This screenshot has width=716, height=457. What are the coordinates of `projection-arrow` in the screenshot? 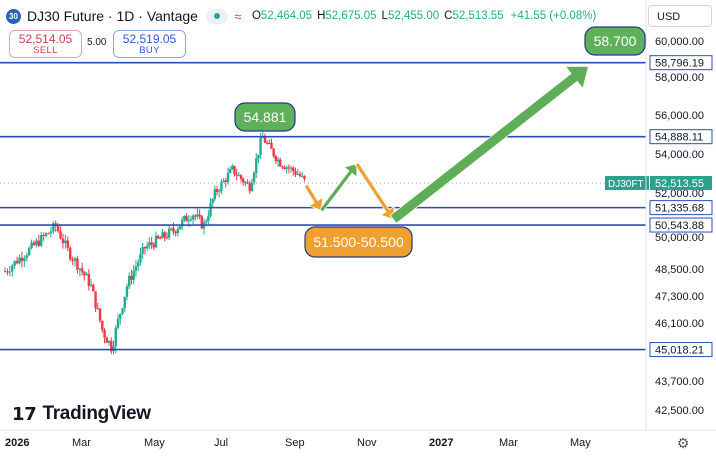 It's located at (489, 144).